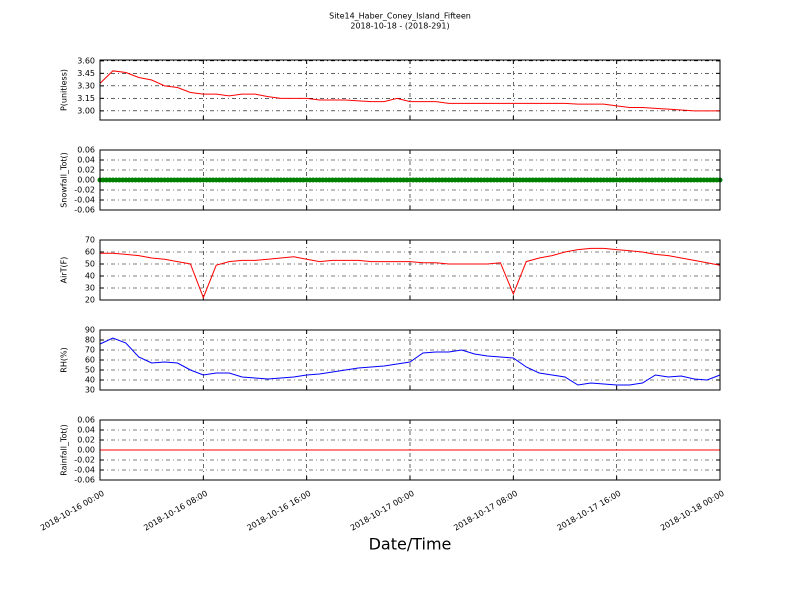  Describe the element at coordinates (410, 544) in the screenshot. I see `x-axis-label: Date/Time` at that location.